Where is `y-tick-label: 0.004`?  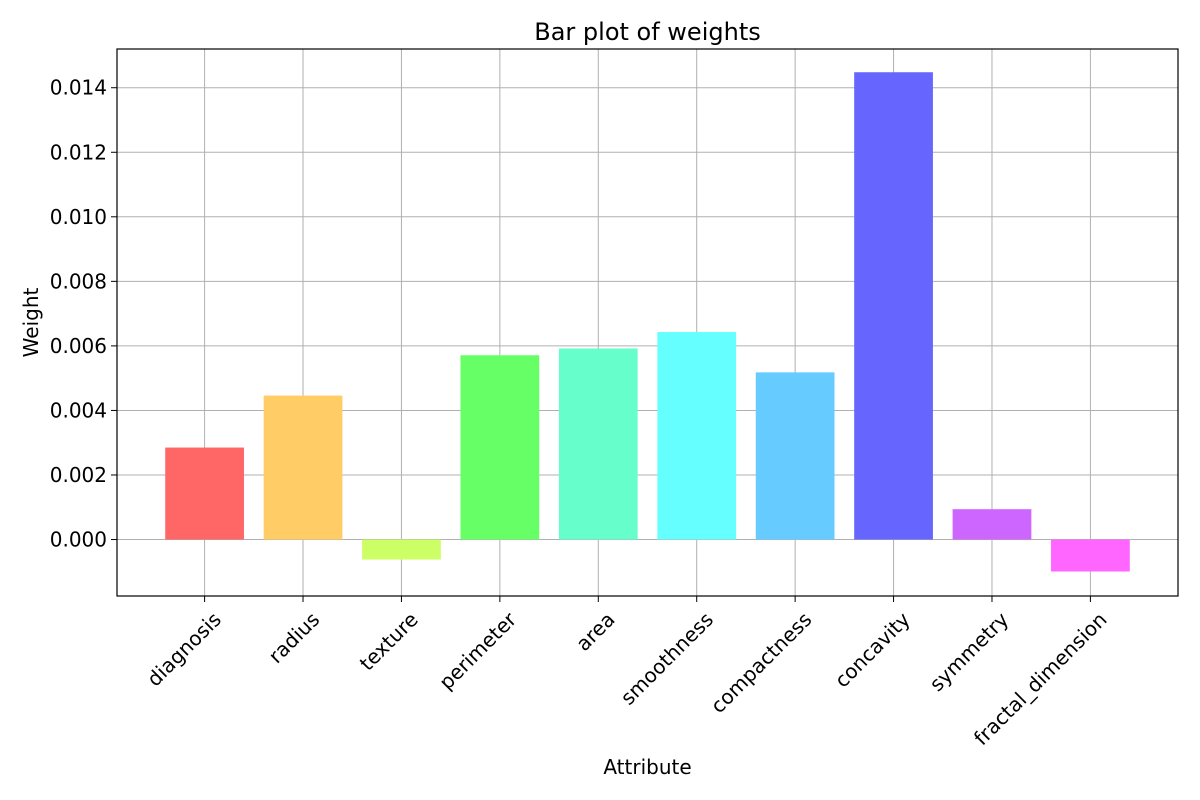 y-tick-label: 0.004 is located at coordinates (78, 410).